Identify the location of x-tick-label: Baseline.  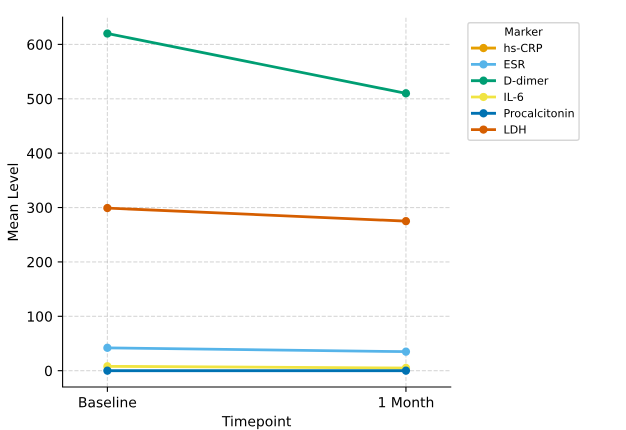
(107, 402).